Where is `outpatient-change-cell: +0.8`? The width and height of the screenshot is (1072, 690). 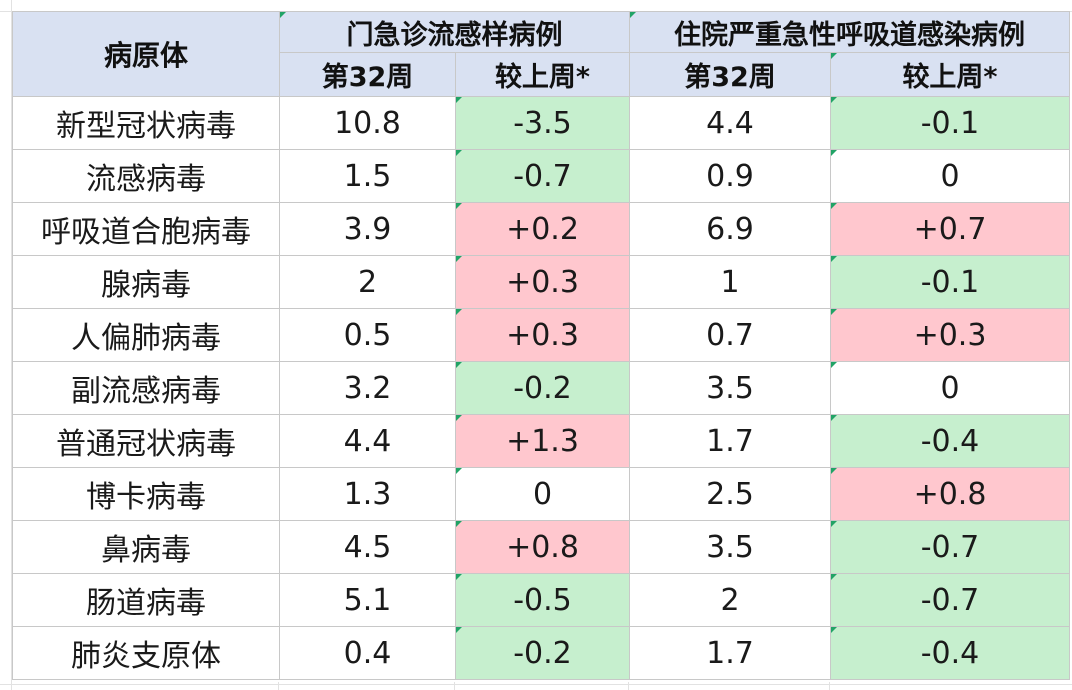 outpatient-change-cell: +0.8 is located at coordinates (542, 547).